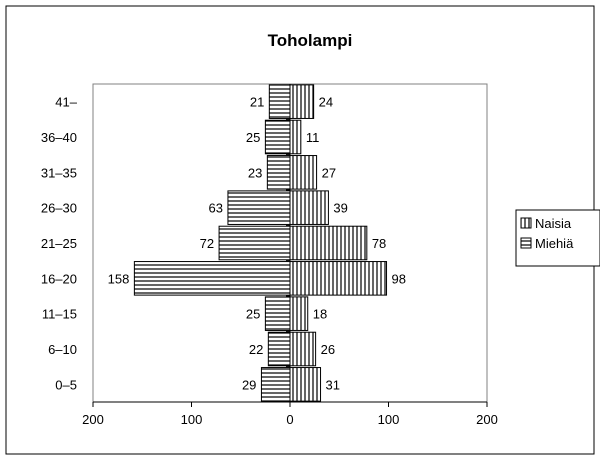  What do you see at coordinates (257, 102) in the screenshot?
I see `data-label: 21` at bounding box center [257, 102].